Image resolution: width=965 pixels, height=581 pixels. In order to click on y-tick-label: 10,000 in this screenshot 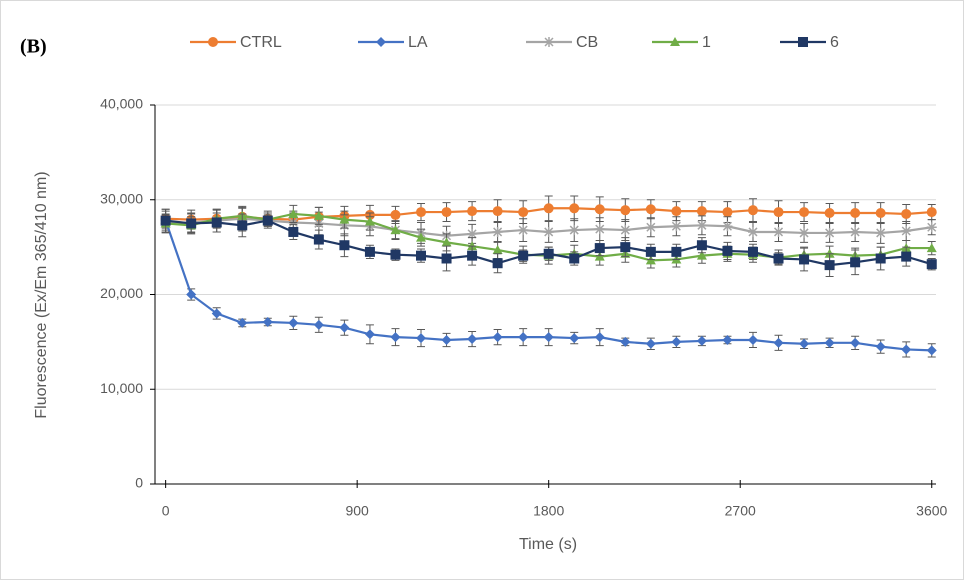, I will do `click(121, 388)`.